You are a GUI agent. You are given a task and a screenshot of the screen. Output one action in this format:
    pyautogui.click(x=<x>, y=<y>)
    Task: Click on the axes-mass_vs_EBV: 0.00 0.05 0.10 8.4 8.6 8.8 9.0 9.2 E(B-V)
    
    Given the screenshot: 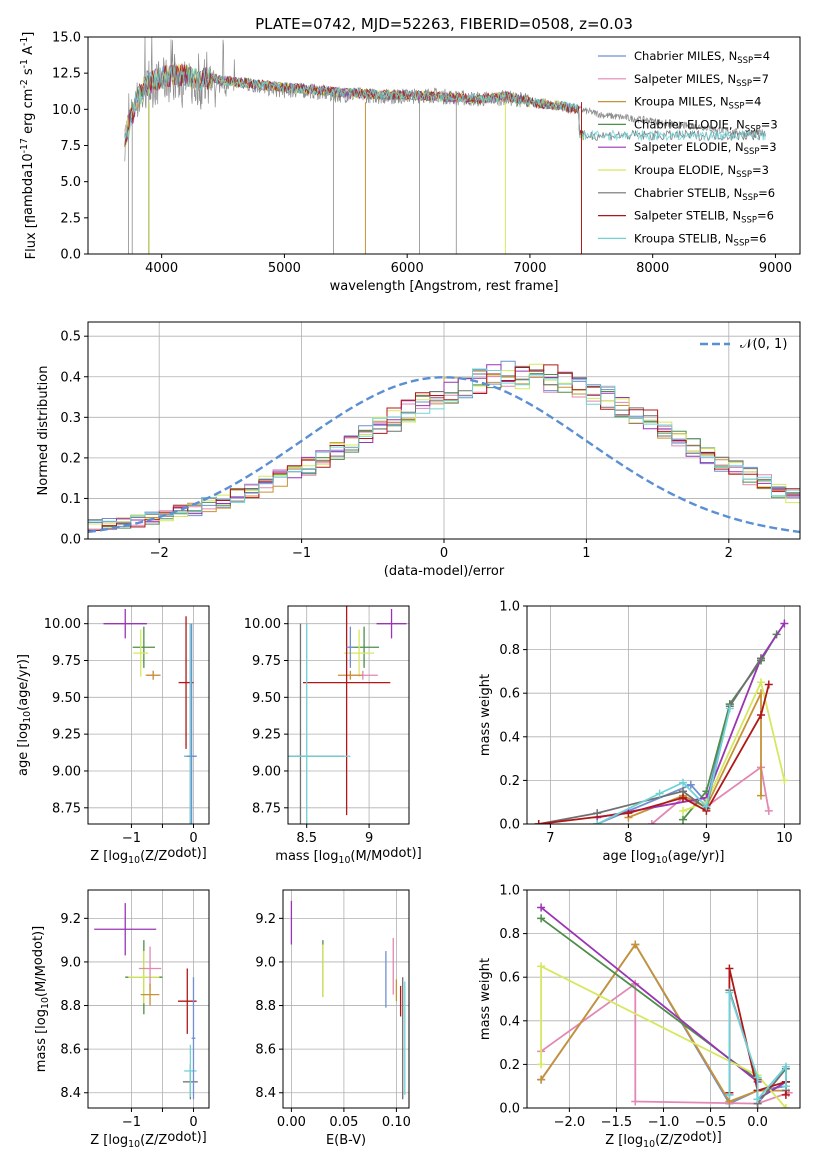 What is the action you would take?
    pyautogui.click(x=333, y=1018)
    